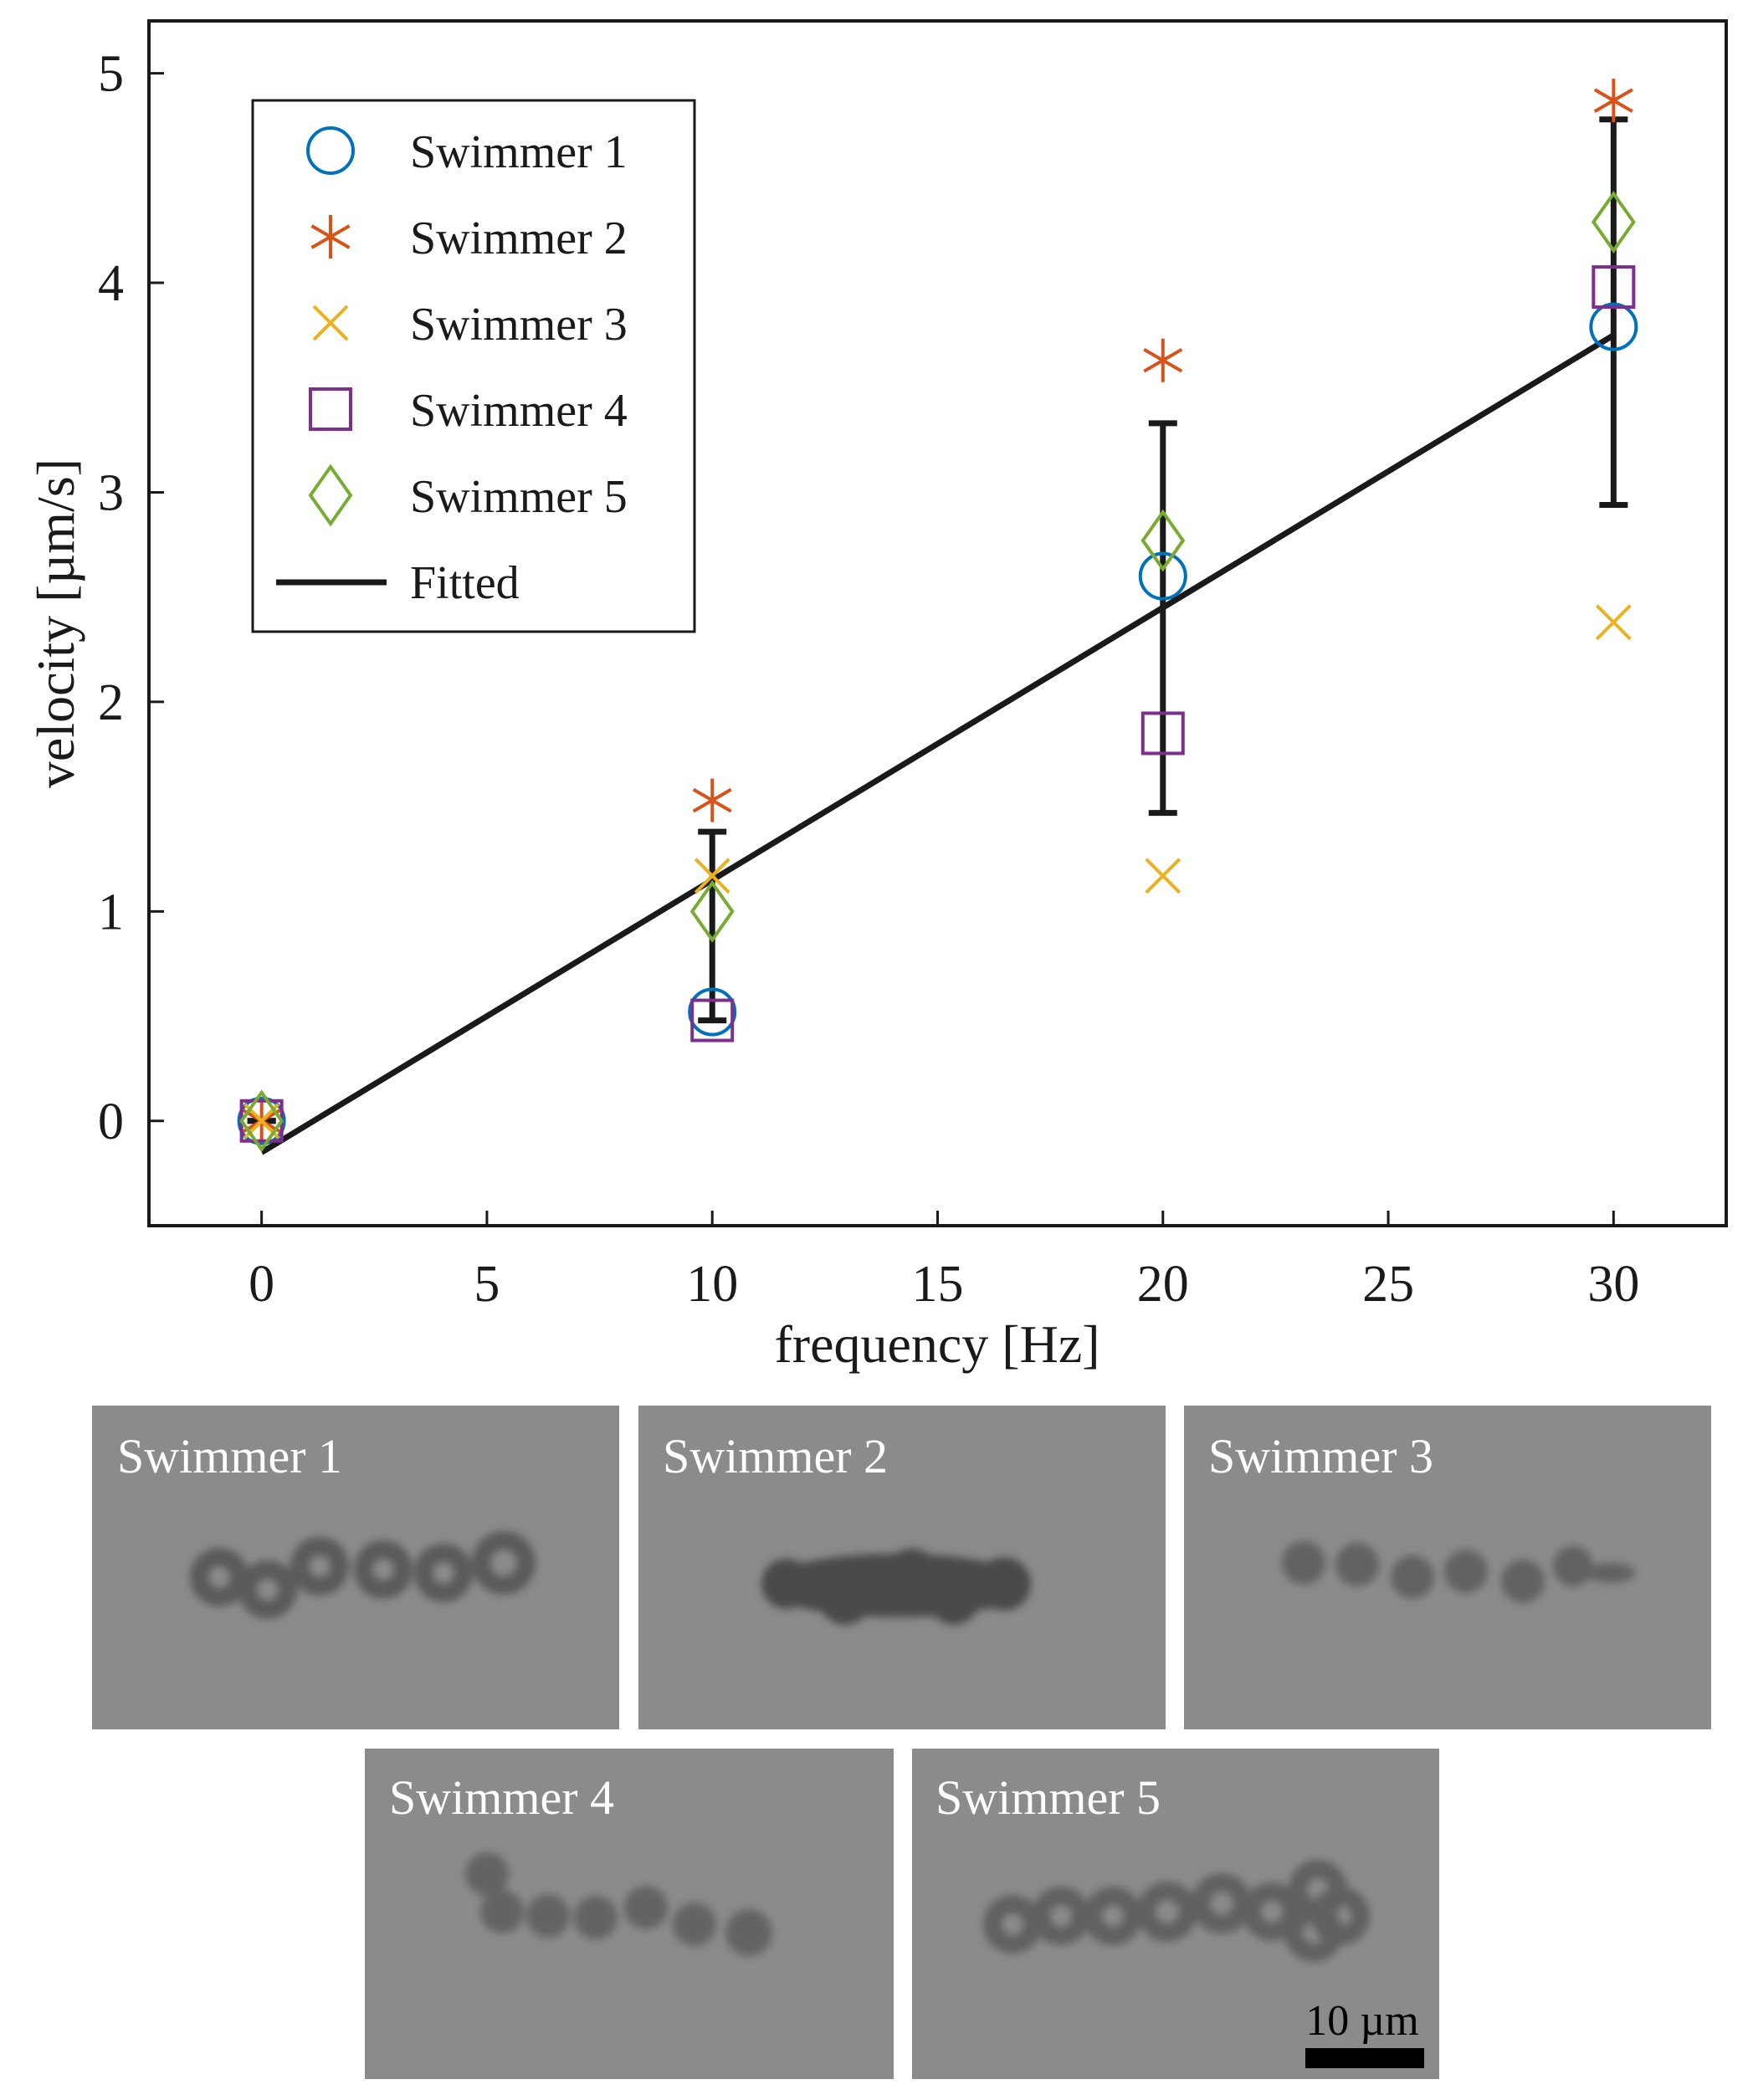  Describe the element at coordinates (896, 1587) in the screenshot. I see `swimmer-2-chain` at that location.